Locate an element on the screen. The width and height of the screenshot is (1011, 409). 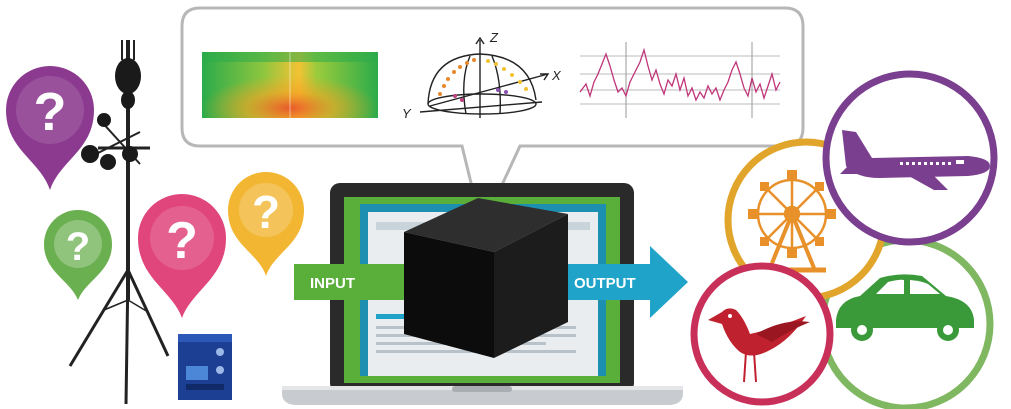
question-pin-purple: ? is located at coordinates (50, 128).